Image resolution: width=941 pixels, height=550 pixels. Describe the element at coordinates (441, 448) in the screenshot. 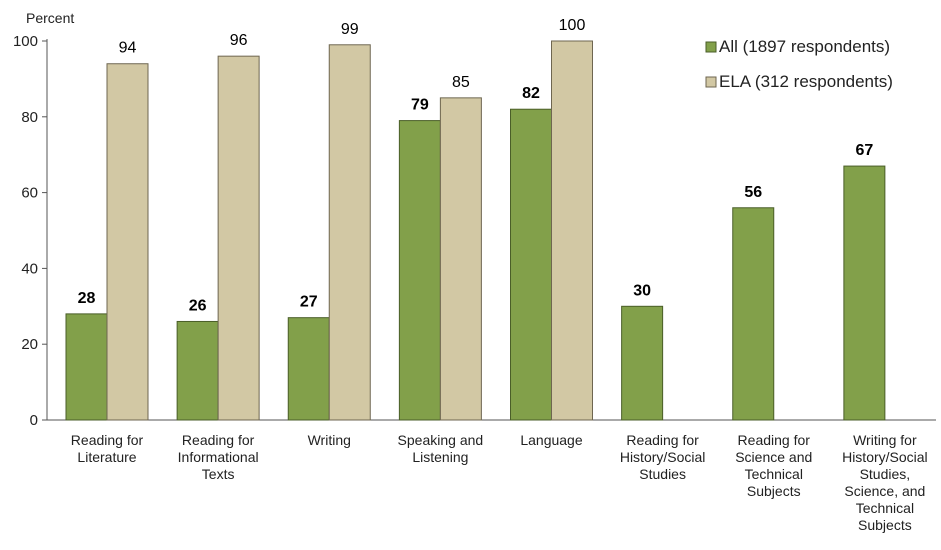

I see `category-label: Speaking and Listening` at that location.